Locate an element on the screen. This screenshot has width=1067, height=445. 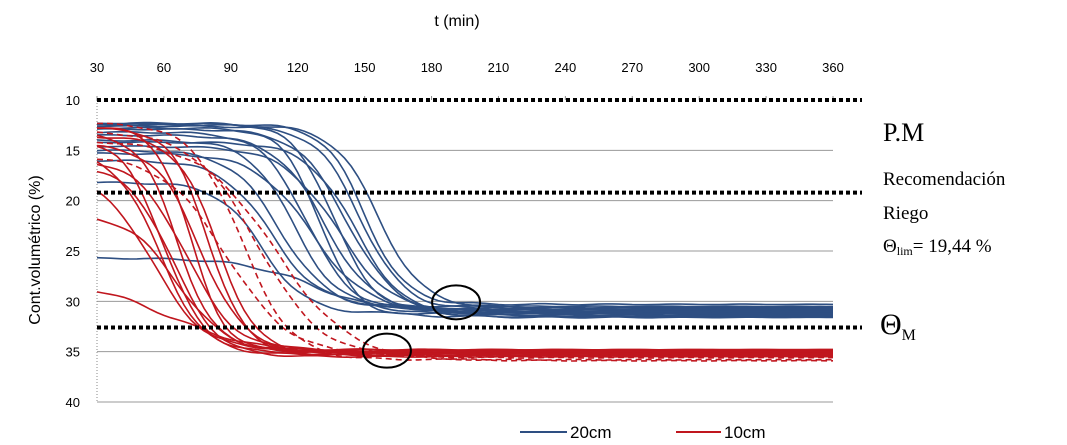
x-tick-label: 300 is located at coordinates (699, 67).